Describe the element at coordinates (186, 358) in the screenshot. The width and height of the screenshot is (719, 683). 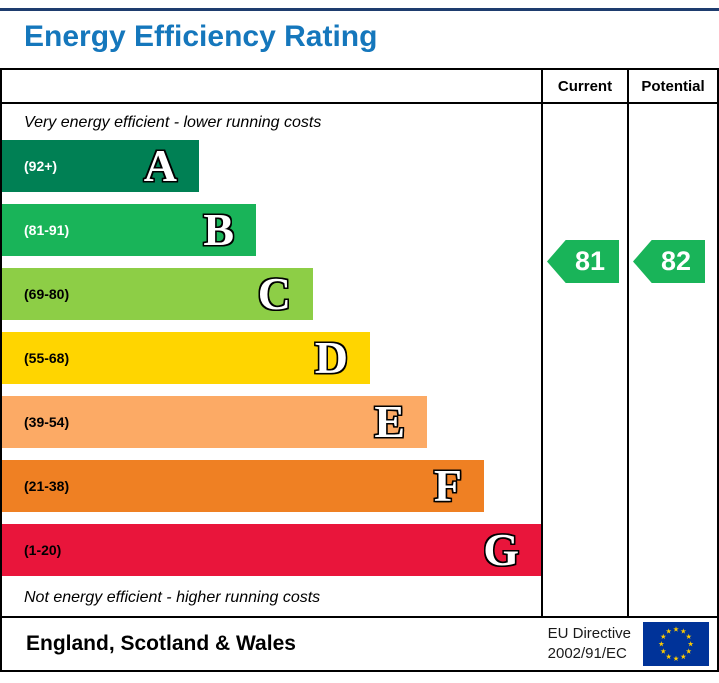
I see `band-d: (55-68) D` at that location.